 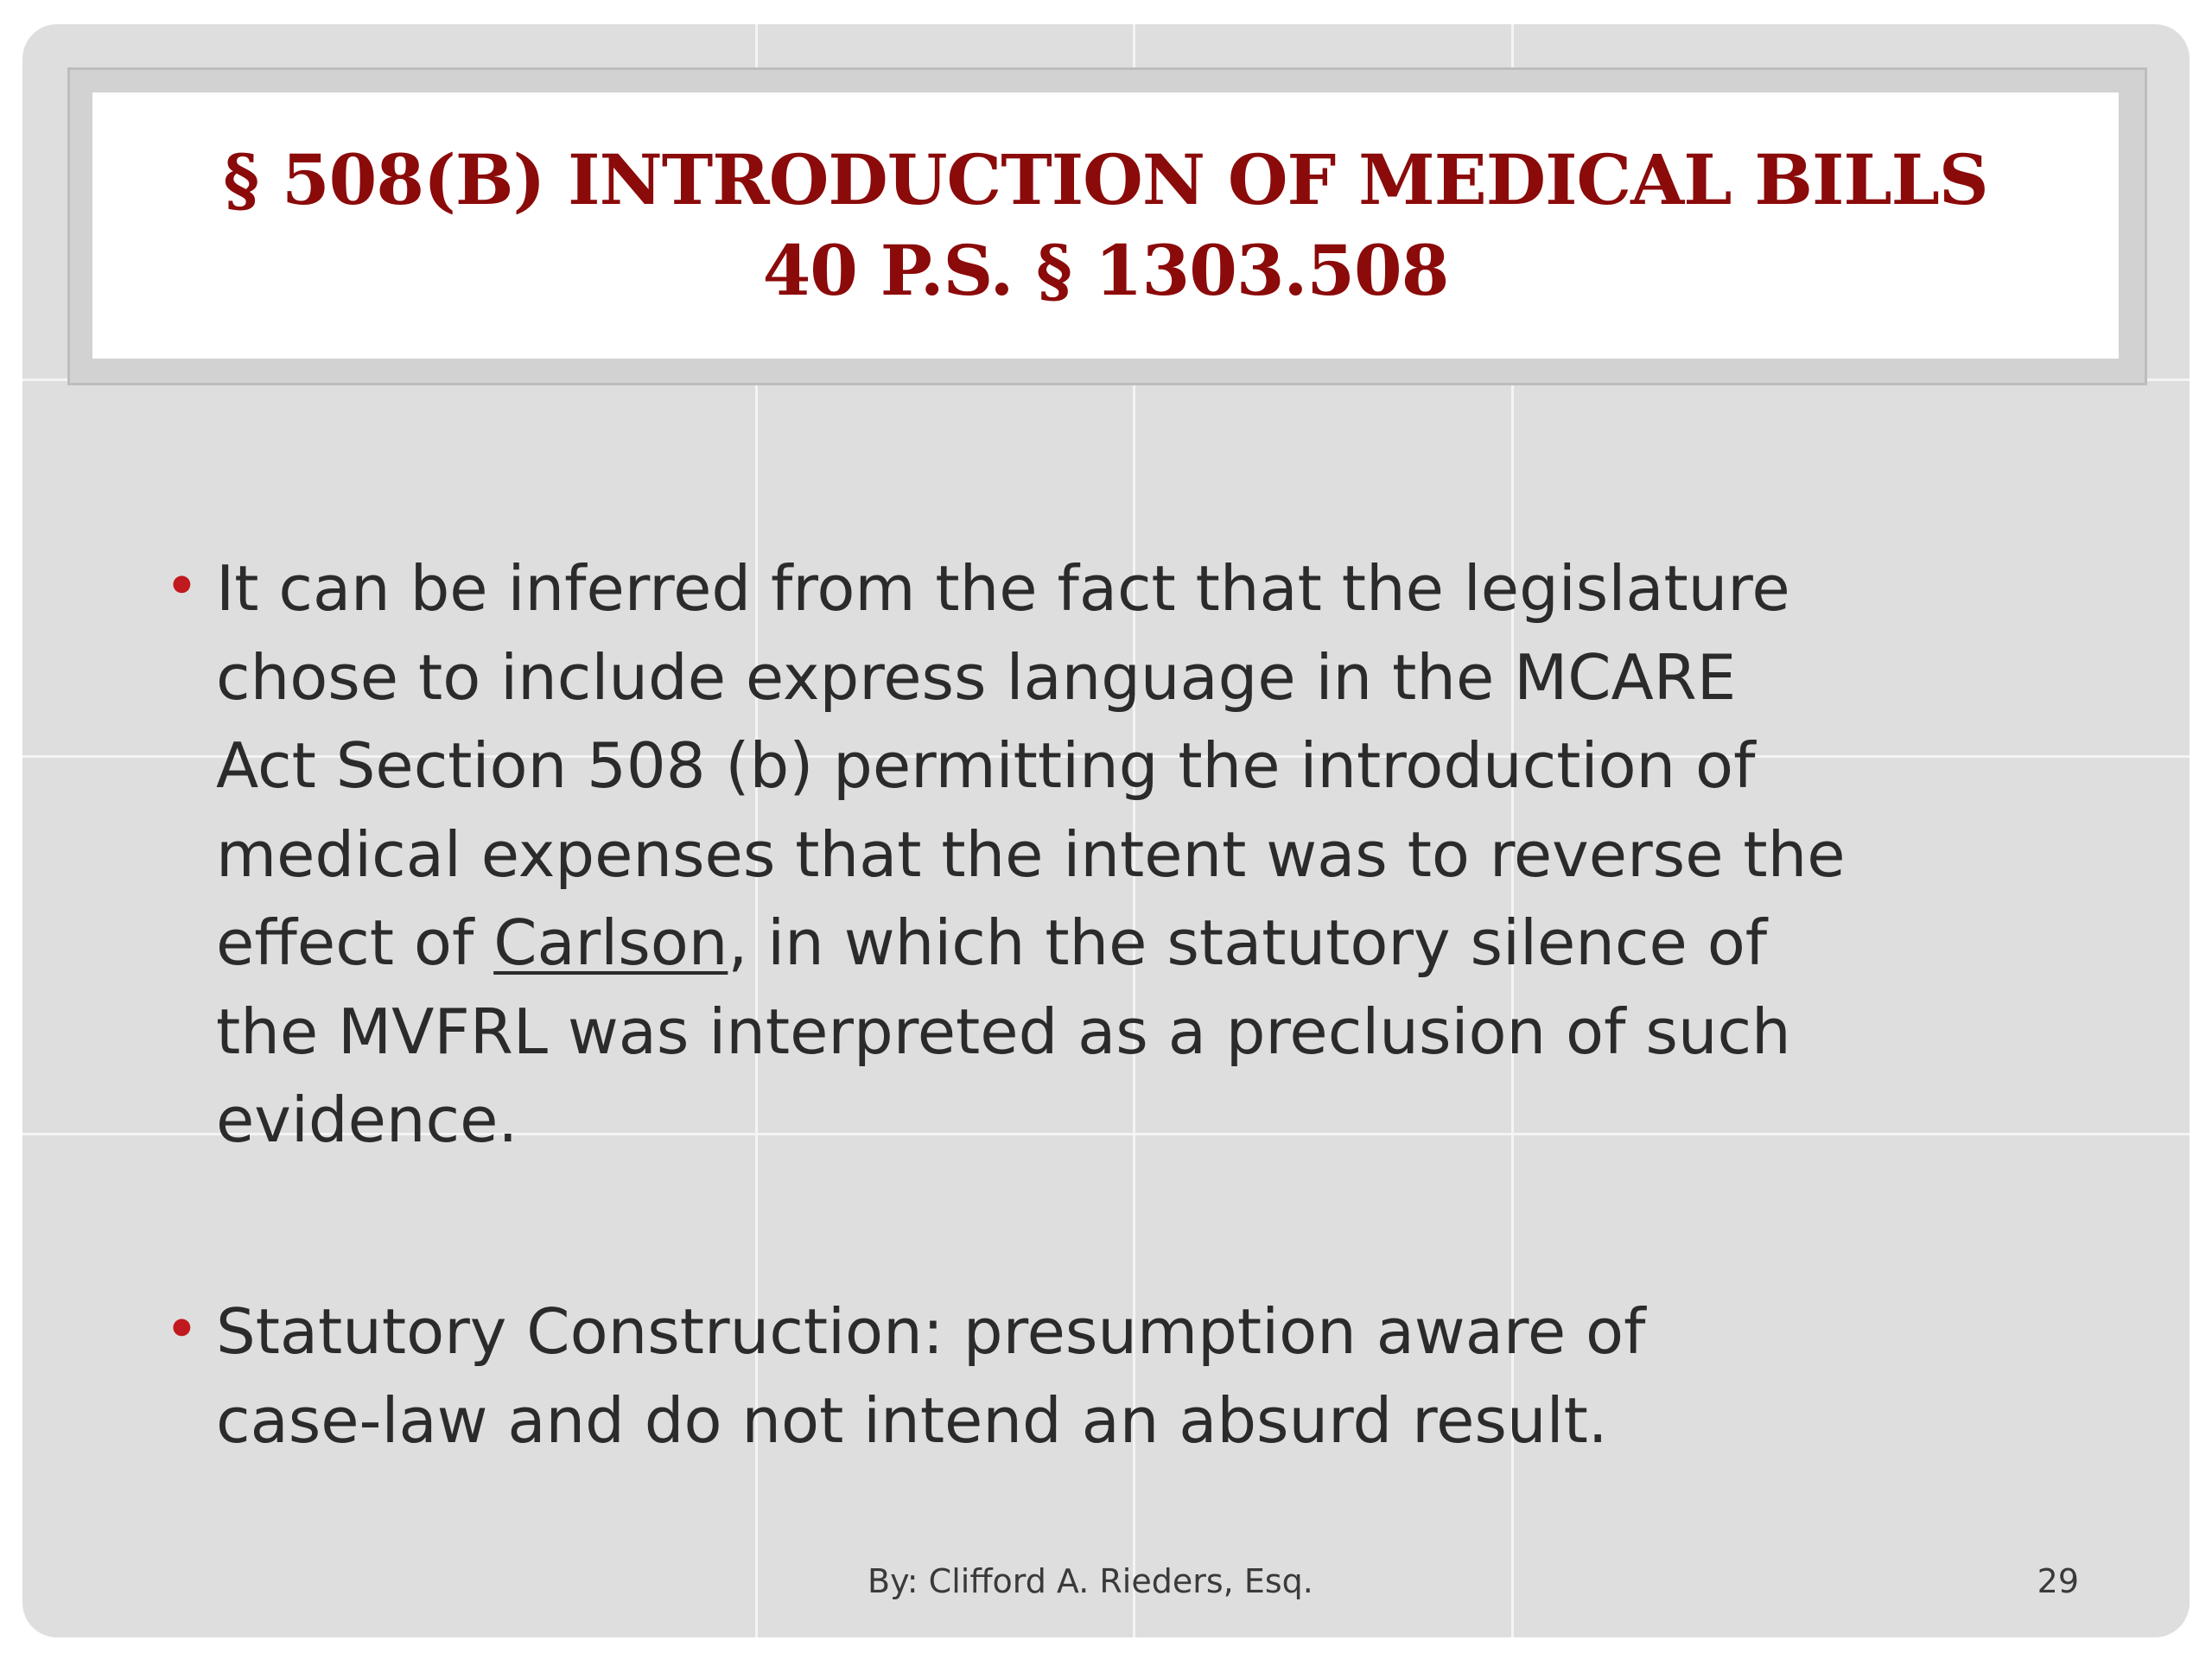 What do you see at coordinates (1105, 179) in the screenshot?
I see `title-line-1: § 508(B) INTRODUCTION OF MEDICAL BILLS` at bounding box center [1105, 179].